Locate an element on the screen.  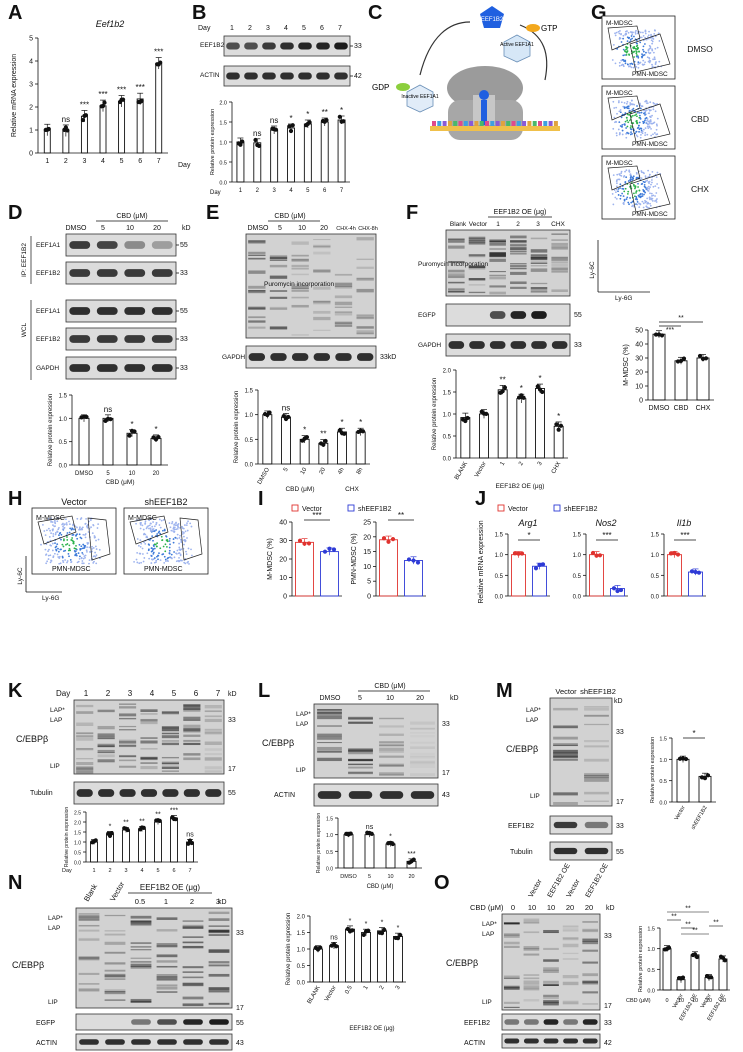
panel-e-treatment: CBD (μM) is located at coordinates (289, 216).